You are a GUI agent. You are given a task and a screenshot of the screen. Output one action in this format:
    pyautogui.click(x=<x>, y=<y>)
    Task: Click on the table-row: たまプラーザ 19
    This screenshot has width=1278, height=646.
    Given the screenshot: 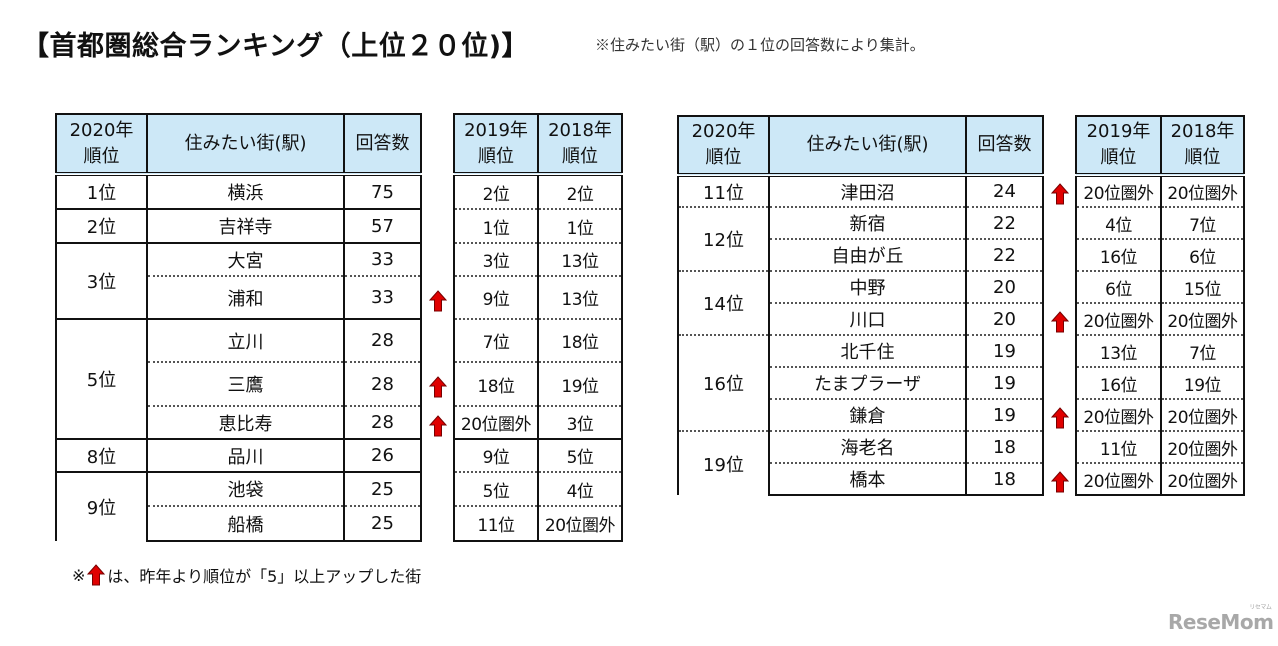 What is the action you would take?
    pyautogui.click(x=861, y=382)
    